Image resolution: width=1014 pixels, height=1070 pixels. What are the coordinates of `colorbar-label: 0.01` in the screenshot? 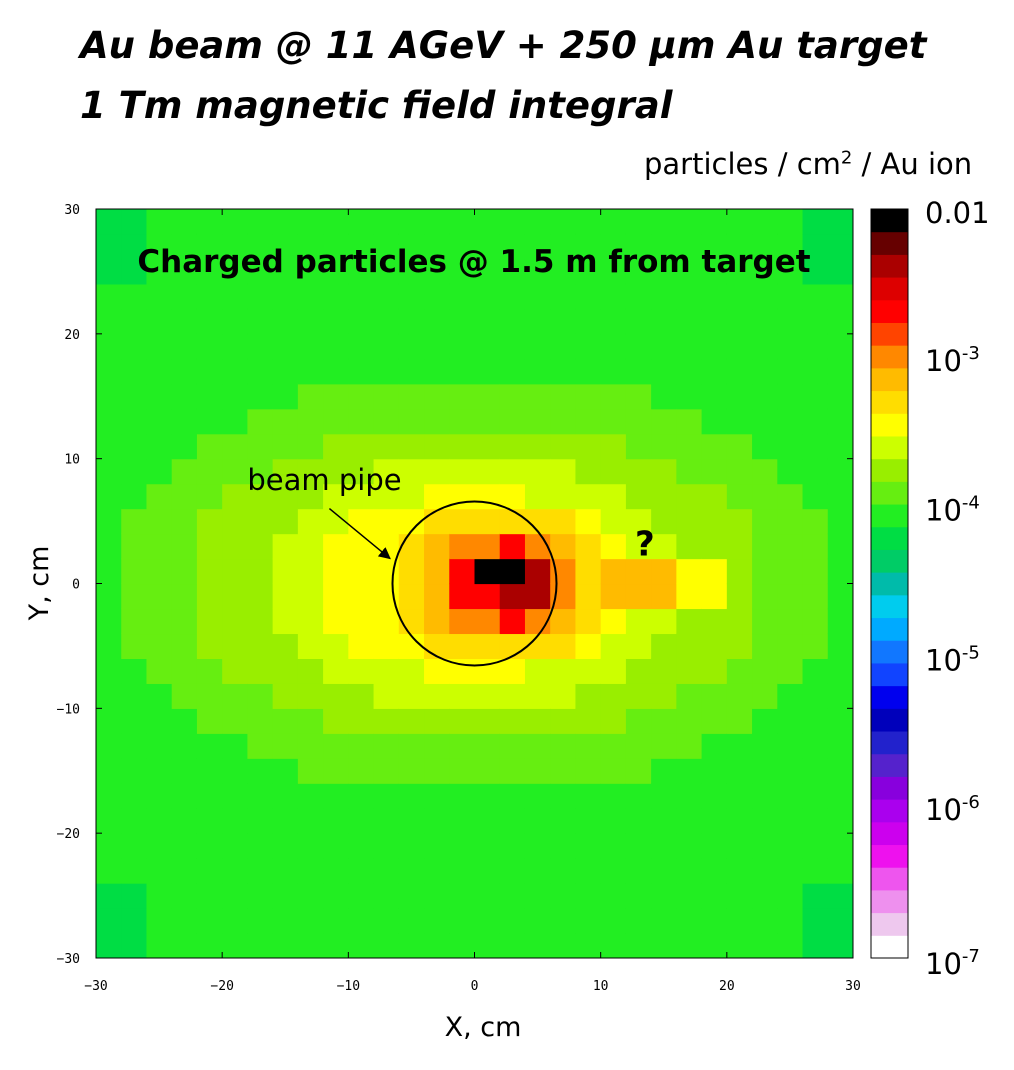 It's located at (957, 213).